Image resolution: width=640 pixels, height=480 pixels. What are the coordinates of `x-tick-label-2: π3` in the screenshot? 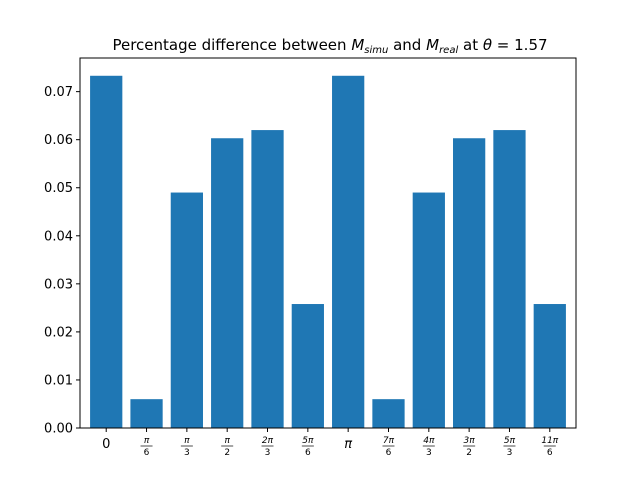 It's located at (186, 447).